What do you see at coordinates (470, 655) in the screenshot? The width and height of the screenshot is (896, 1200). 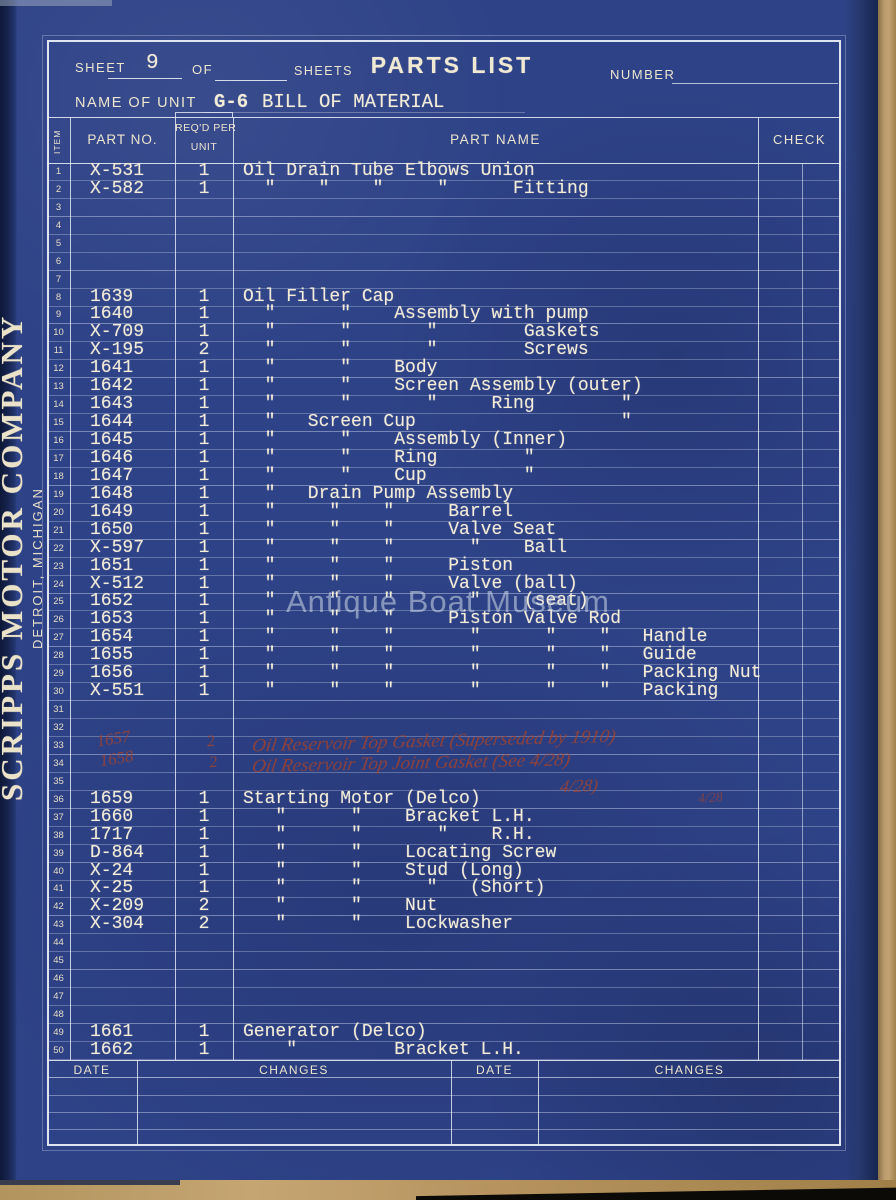 I see `part-name-cell: " " " " " " Guide` at bounding box center [470, 655].